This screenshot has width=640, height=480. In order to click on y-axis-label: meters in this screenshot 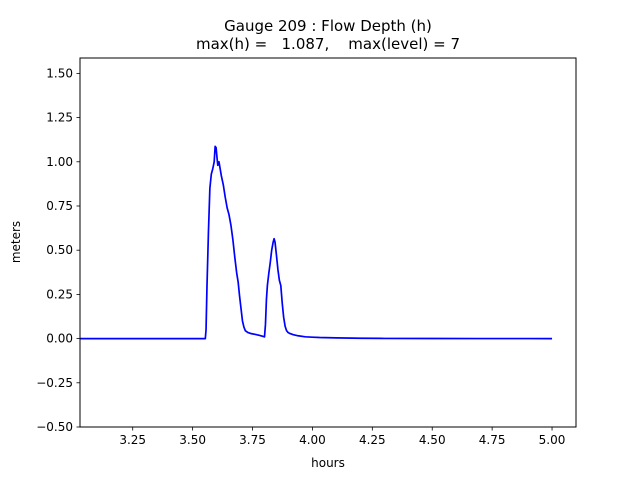, I will do `click(16, 242)`.